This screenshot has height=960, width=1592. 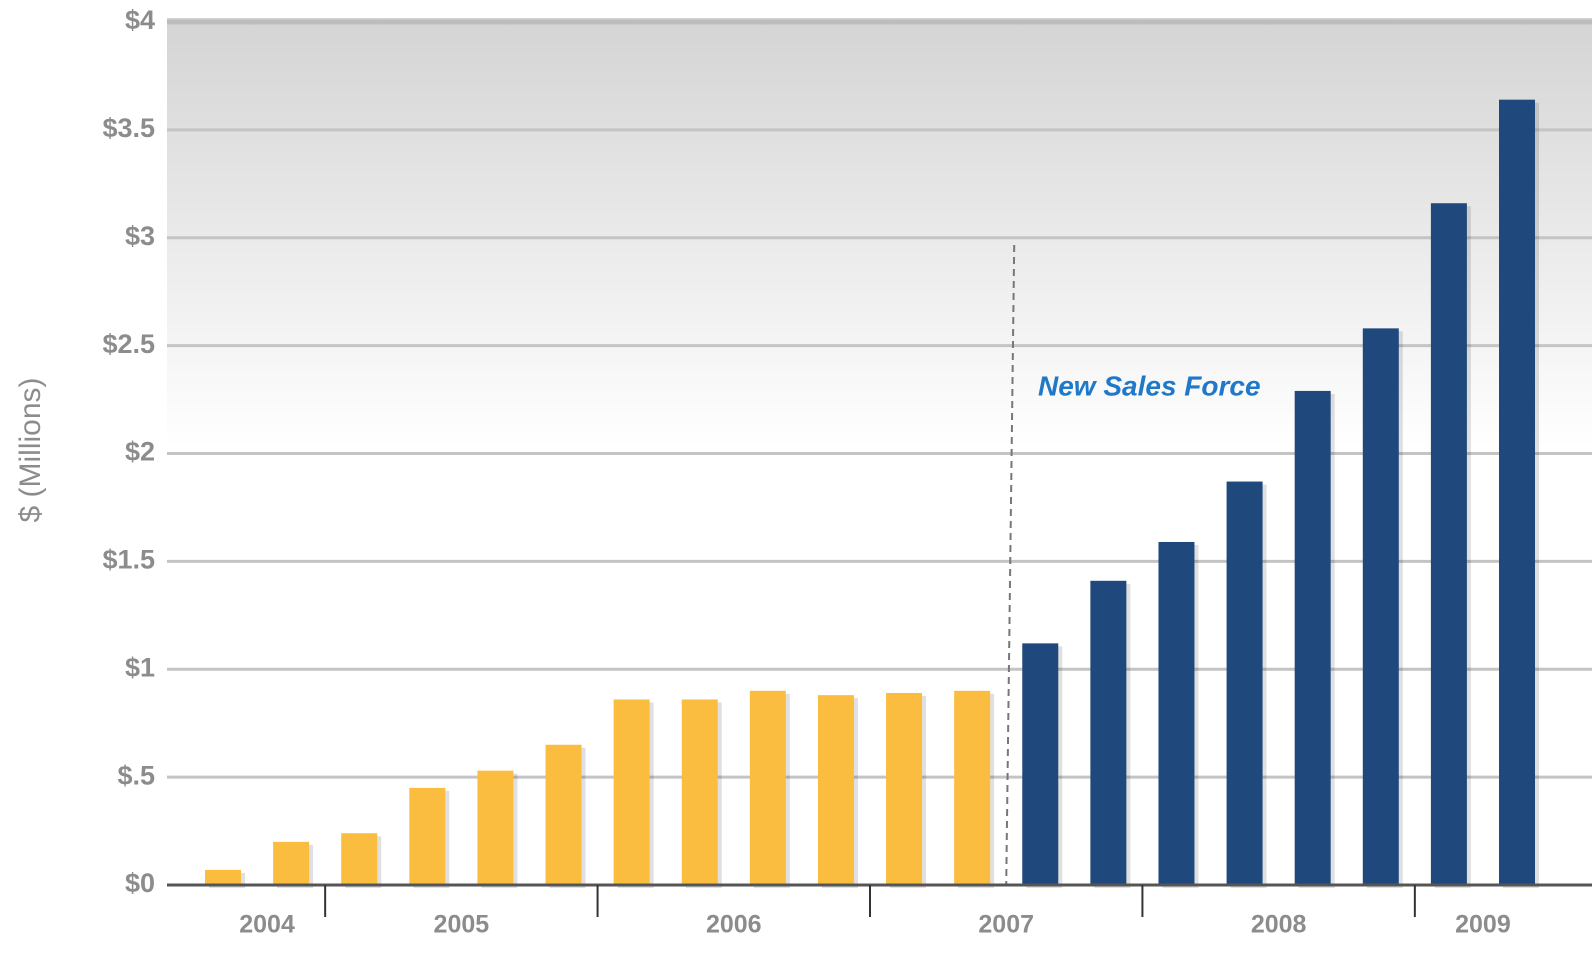 I want to click on x-group-label: 2008, so click(x=1279, y=925).